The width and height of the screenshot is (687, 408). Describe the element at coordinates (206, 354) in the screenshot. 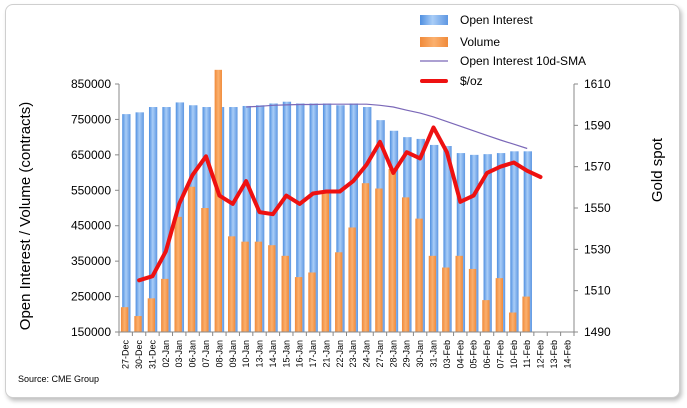

I see `x-tick-label: 07-Jan` at that location.